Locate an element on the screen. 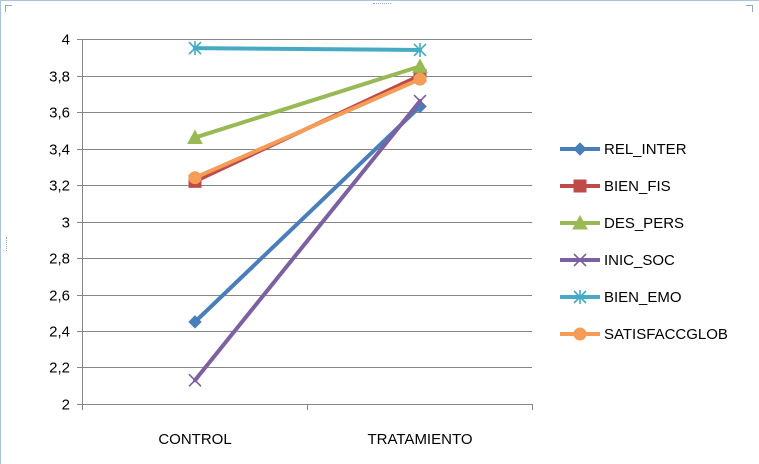  legend-label: BIEN_EMO is located at coordinates (643, 297).